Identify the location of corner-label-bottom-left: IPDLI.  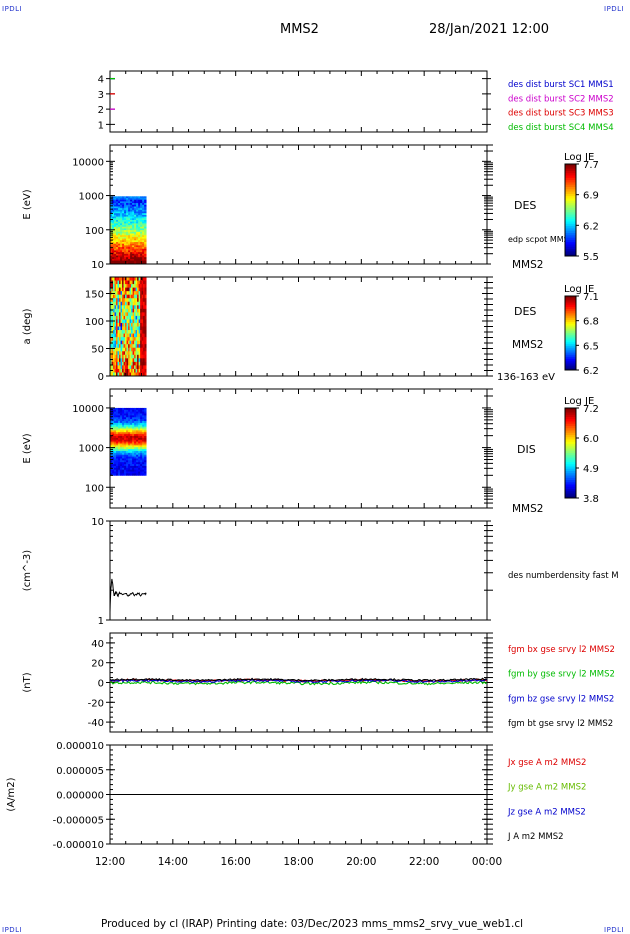
(12, 930).